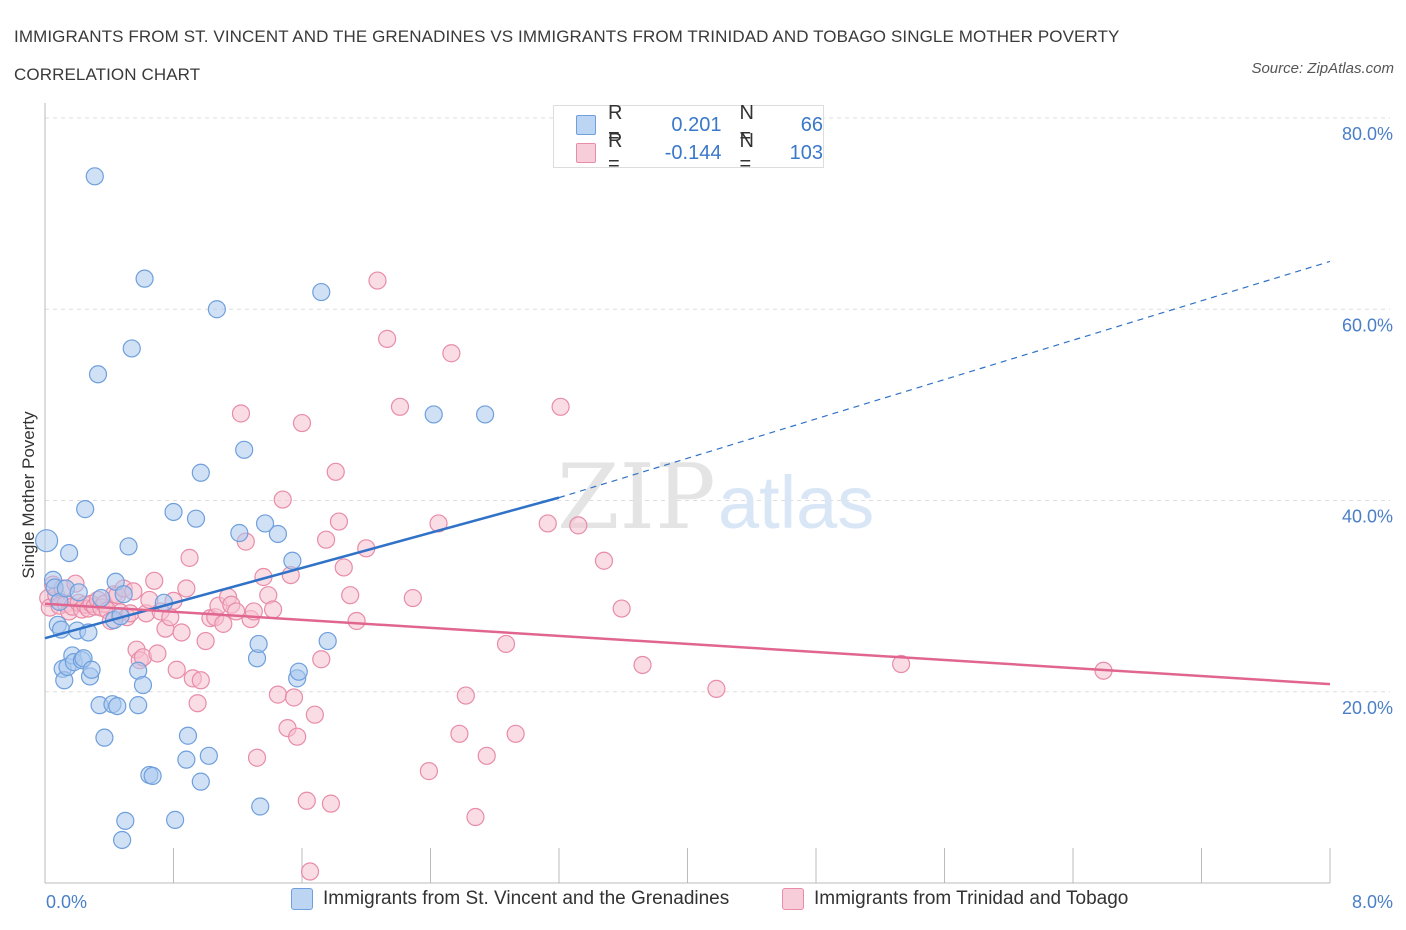  What do you see at coordinates (811, 124) in the screenshot?
I see `n-value-stvincent: 66` at bounding box center [811, 124].